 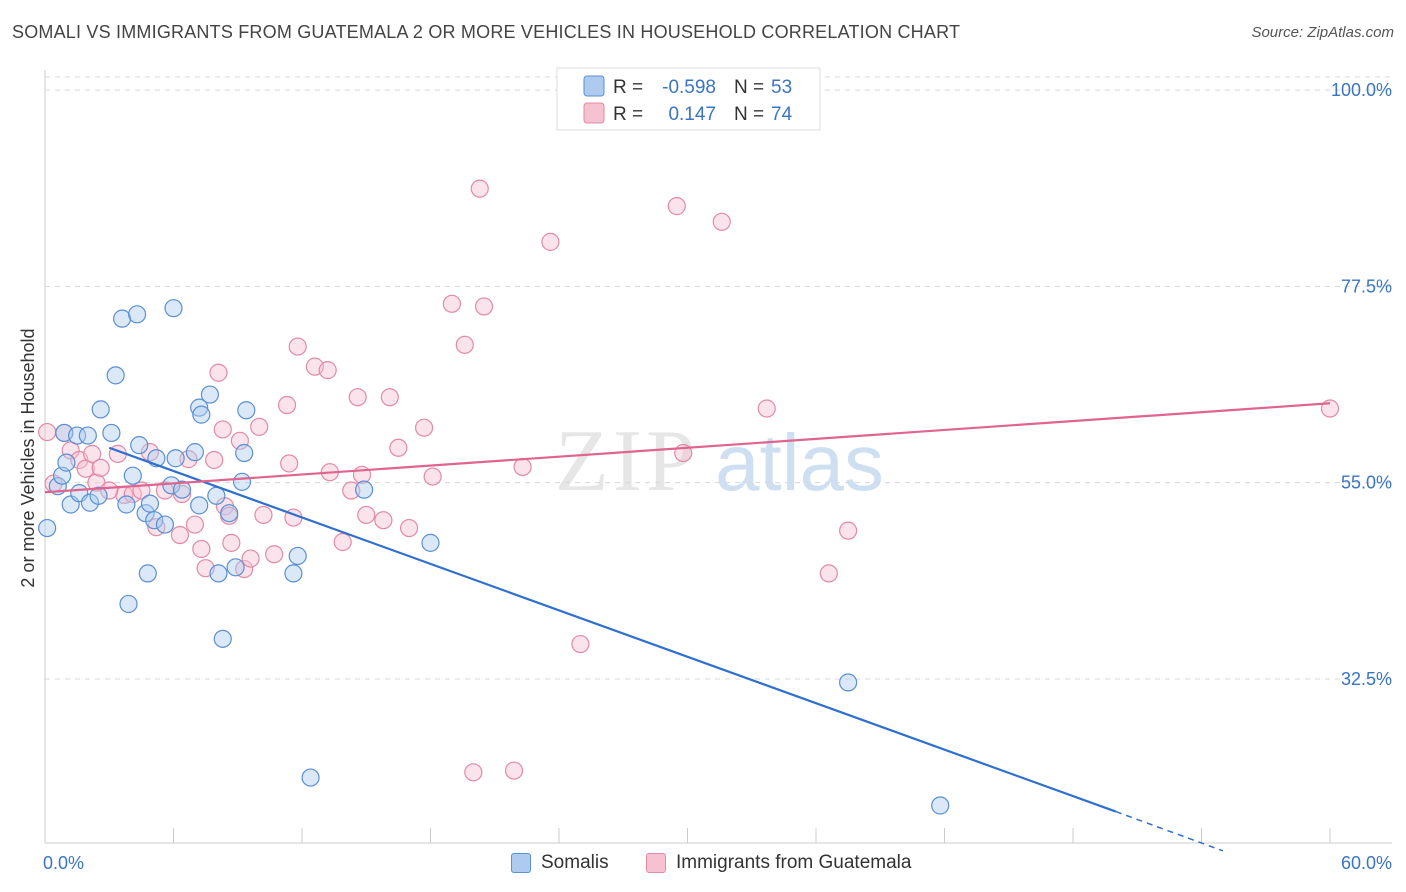 What do you see at coordinates (656, 863) in the screenshot?
I see `legend-swatch-guatemala-bottom` at bounding box center [656, 863].